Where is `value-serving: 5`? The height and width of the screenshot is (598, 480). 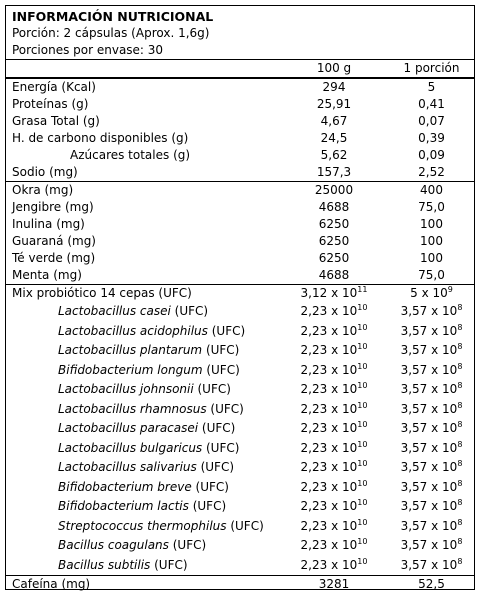
value-serving: 5 is located at coordinates (431, 87).